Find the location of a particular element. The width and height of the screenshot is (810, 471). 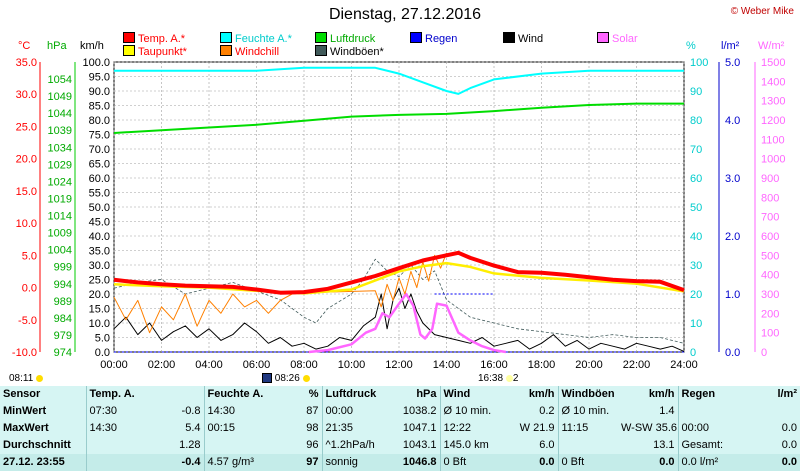

series-line-windchill is located at coordinates (280, 293).